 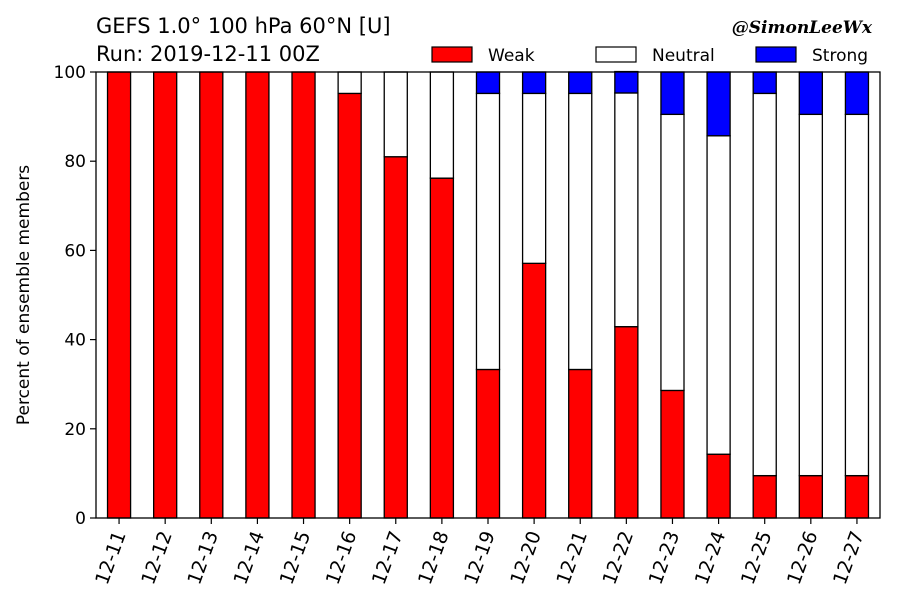 I want to click on y-tick-label-60: 60, so click(x=75, y=251).